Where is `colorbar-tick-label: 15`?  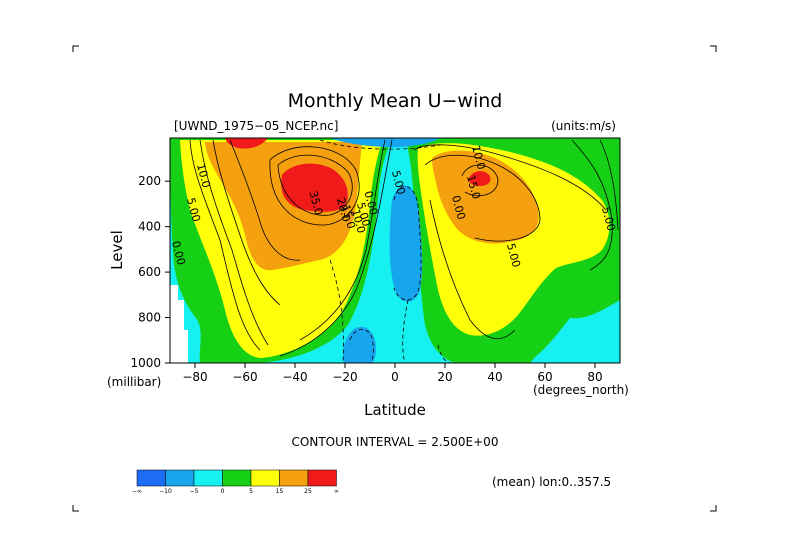
colorbar-tick-label: 15 is located at coordinates (280, 491).